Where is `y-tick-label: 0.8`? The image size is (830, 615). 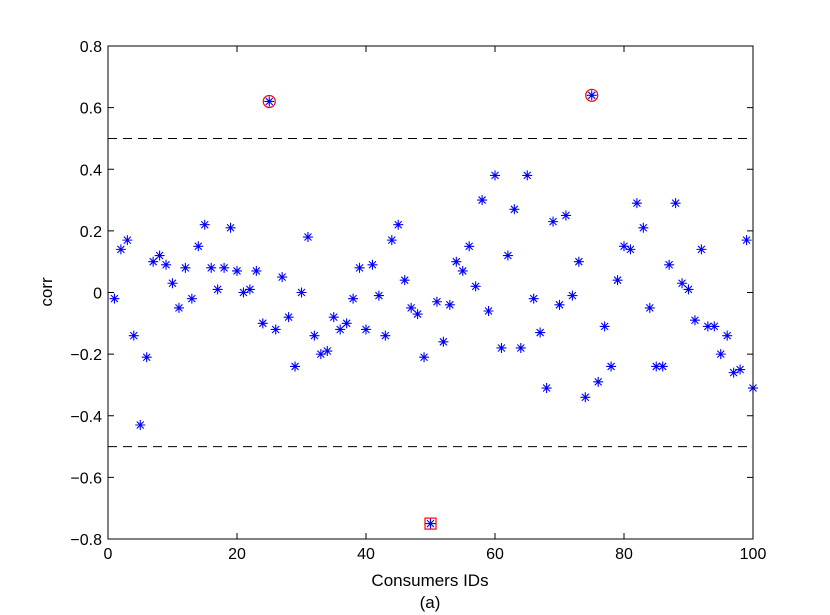 y-tick-label: 0.8 is located at coordinates (91, 47).